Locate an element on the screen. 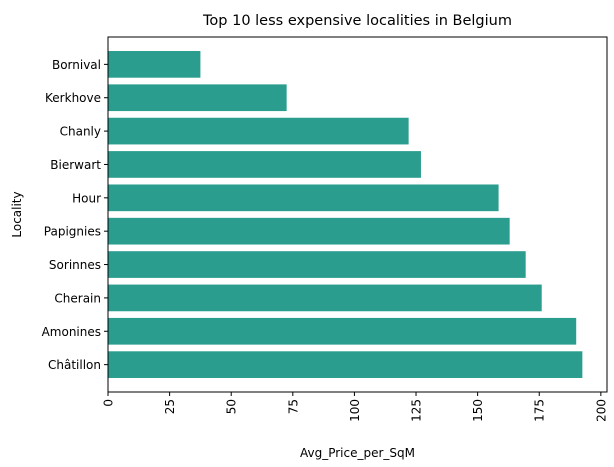 Image resolution: width=614 pixels, height=467 pixels. y-tick-label: Châtillon is located at coordinates (74, 365).